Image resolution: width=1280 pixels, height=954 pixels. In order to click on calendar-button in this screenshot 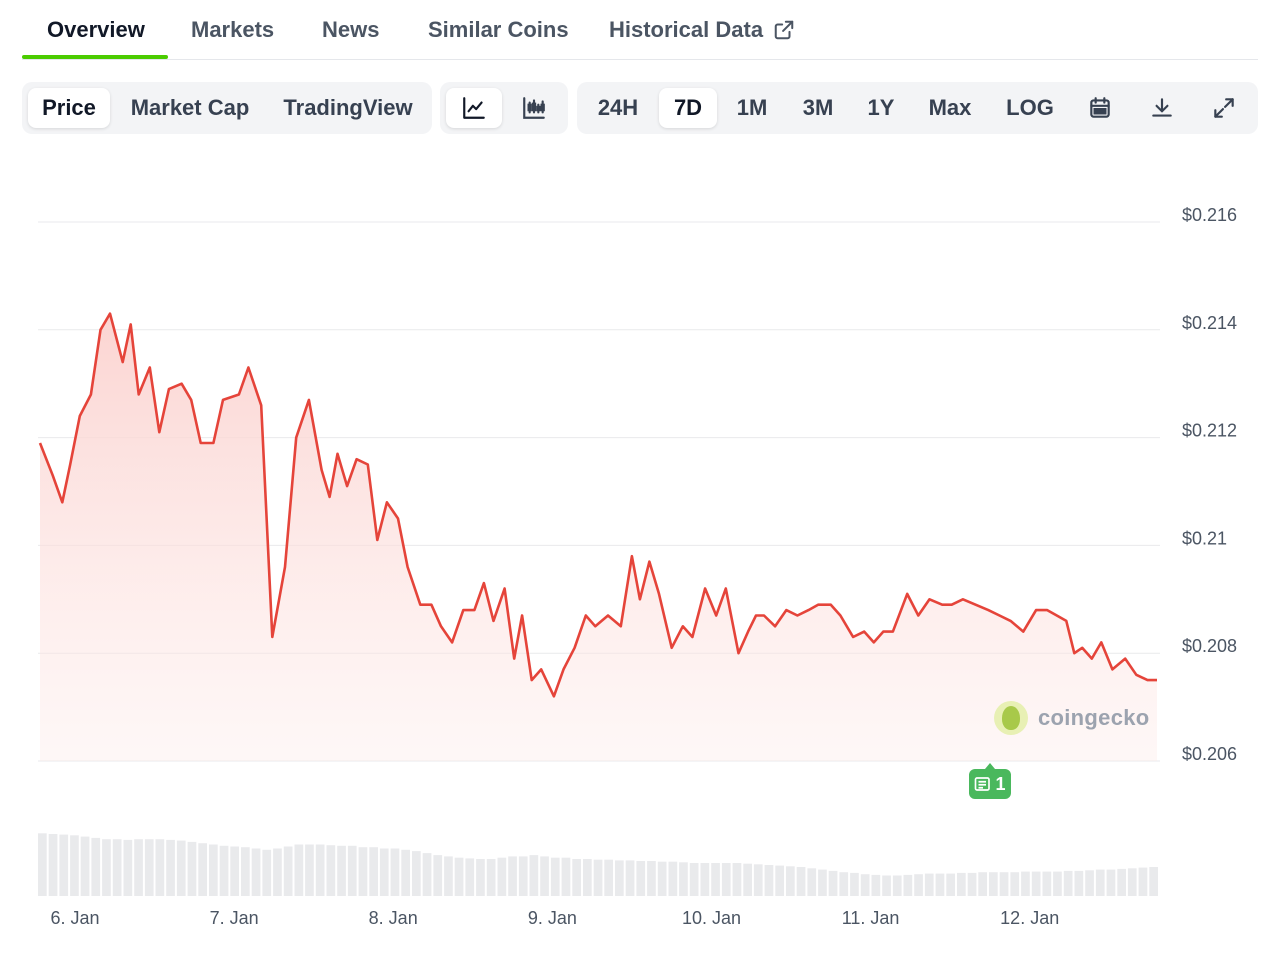, I will do `click(1100, 108)`.